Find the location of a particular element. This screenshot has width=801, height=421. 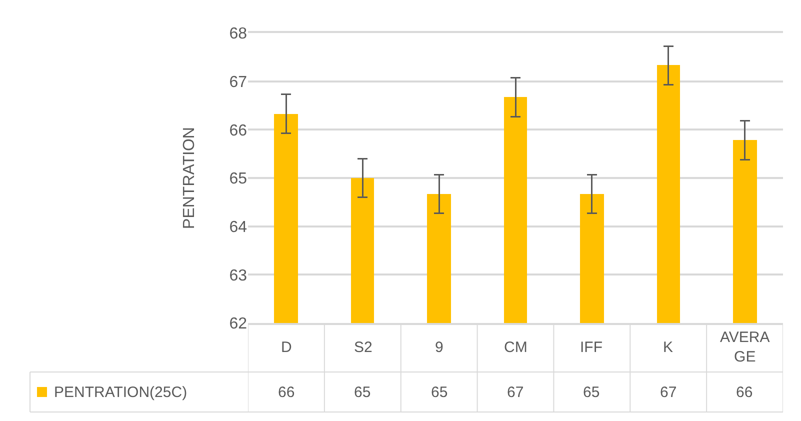

x-tick-label: AVERAGE is located at coordinates (745, 347).